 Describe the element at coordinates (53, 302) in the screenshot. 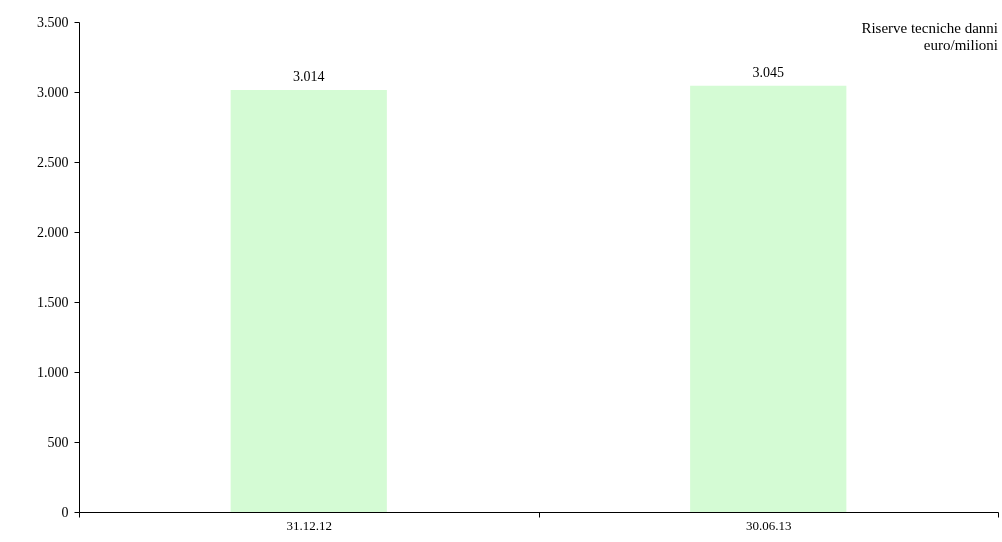

I see `y-tick-label: 1.500` at that location.